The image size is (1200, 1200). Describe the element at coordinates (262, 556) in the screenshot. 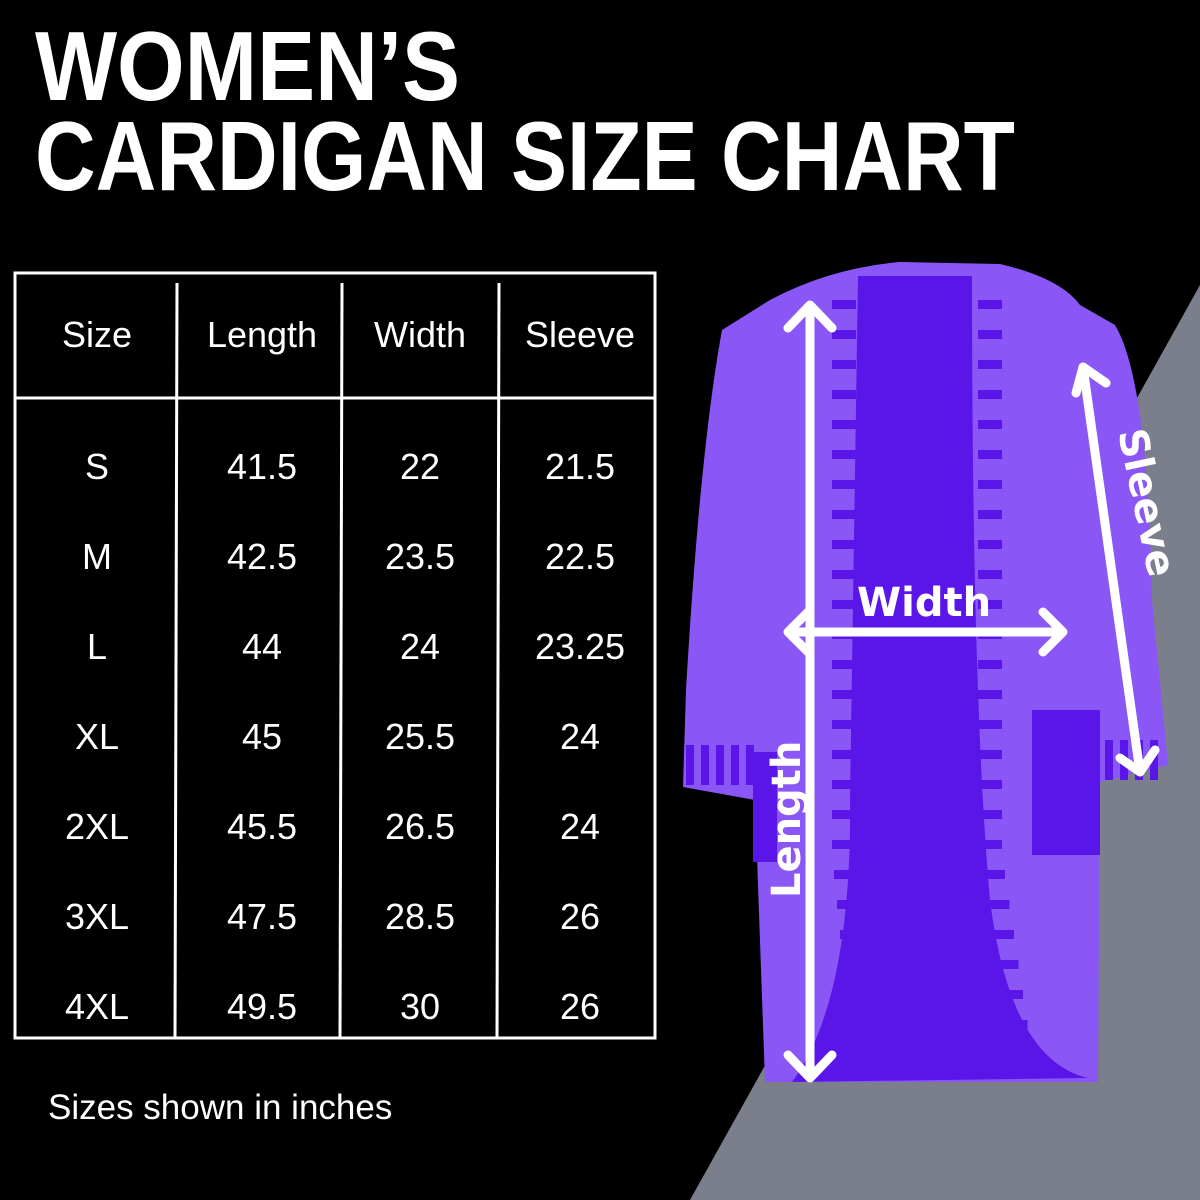

I see `measurement-cell: 42.5` at that location.